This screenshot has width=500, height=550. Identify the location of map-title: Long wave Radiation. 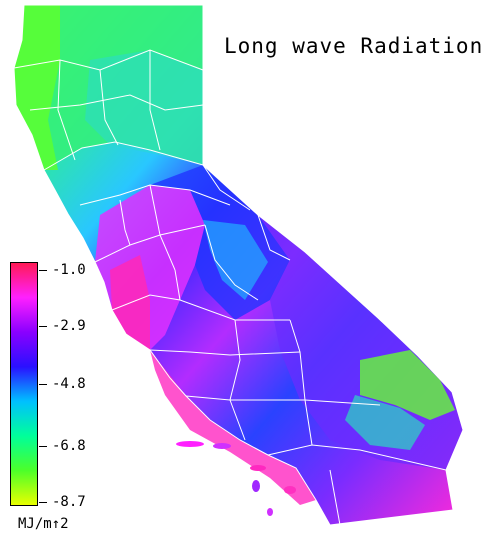
(354, 46).